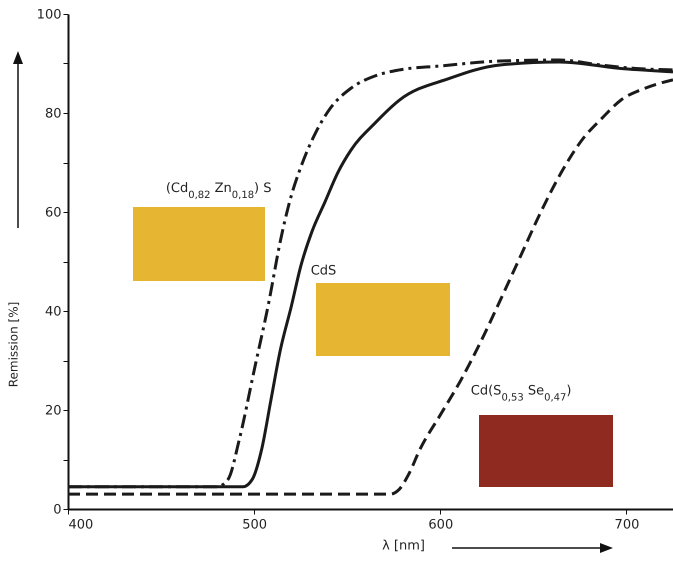 Image resolution: width=673 pixels, height=562 pixels. I want to click on y-tick-label: 40, so click(53, 312).